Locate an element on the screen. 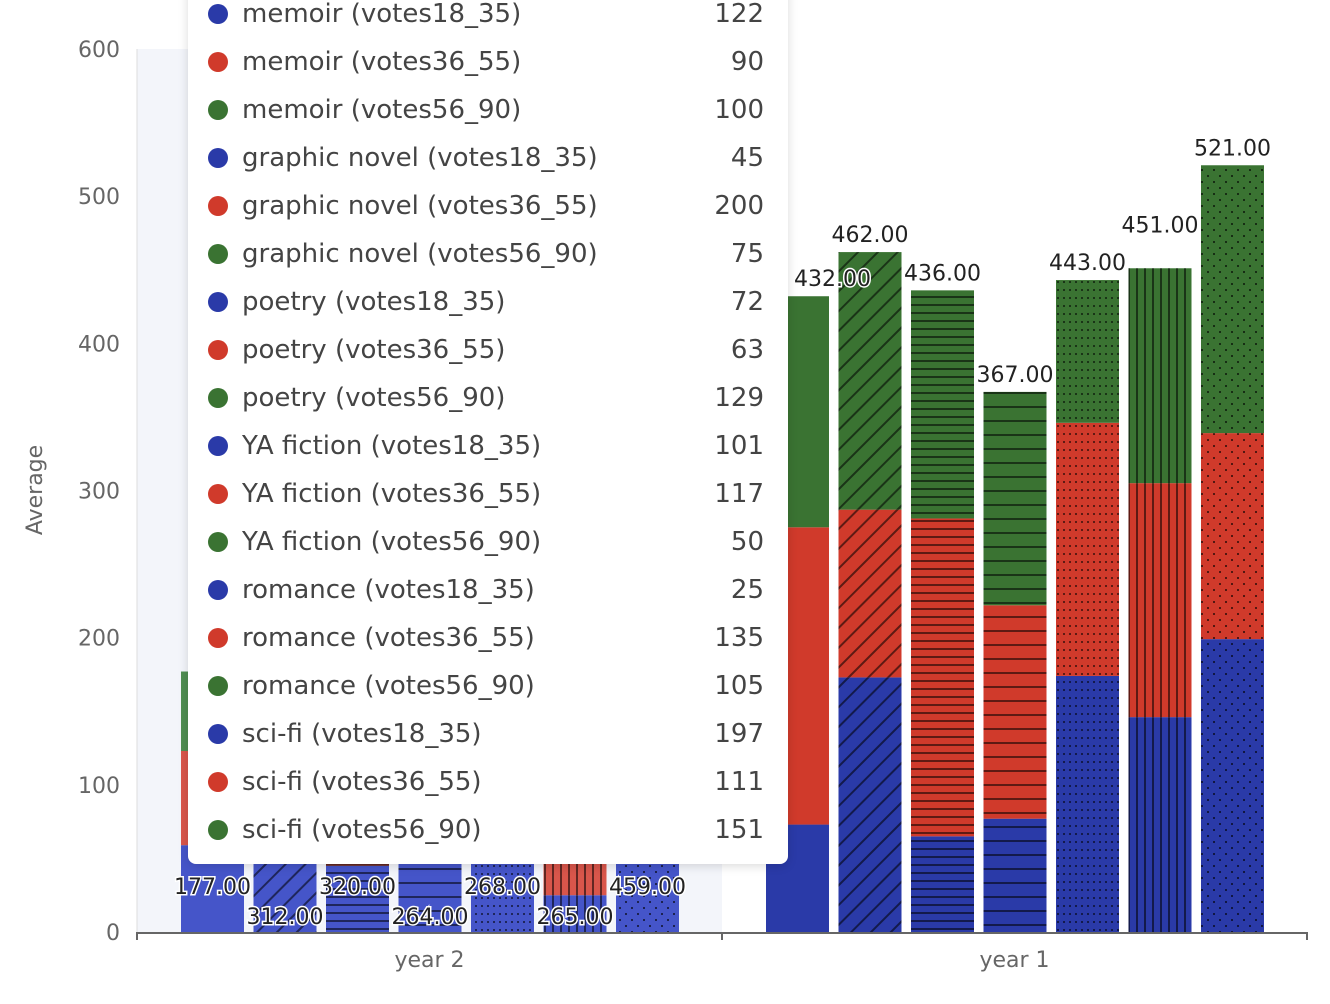 Image resolution: width=1330 pixels, height=1004 pixels. tooltip-label: sci-fi (votes36_55) is located at coordinates (362, 782).